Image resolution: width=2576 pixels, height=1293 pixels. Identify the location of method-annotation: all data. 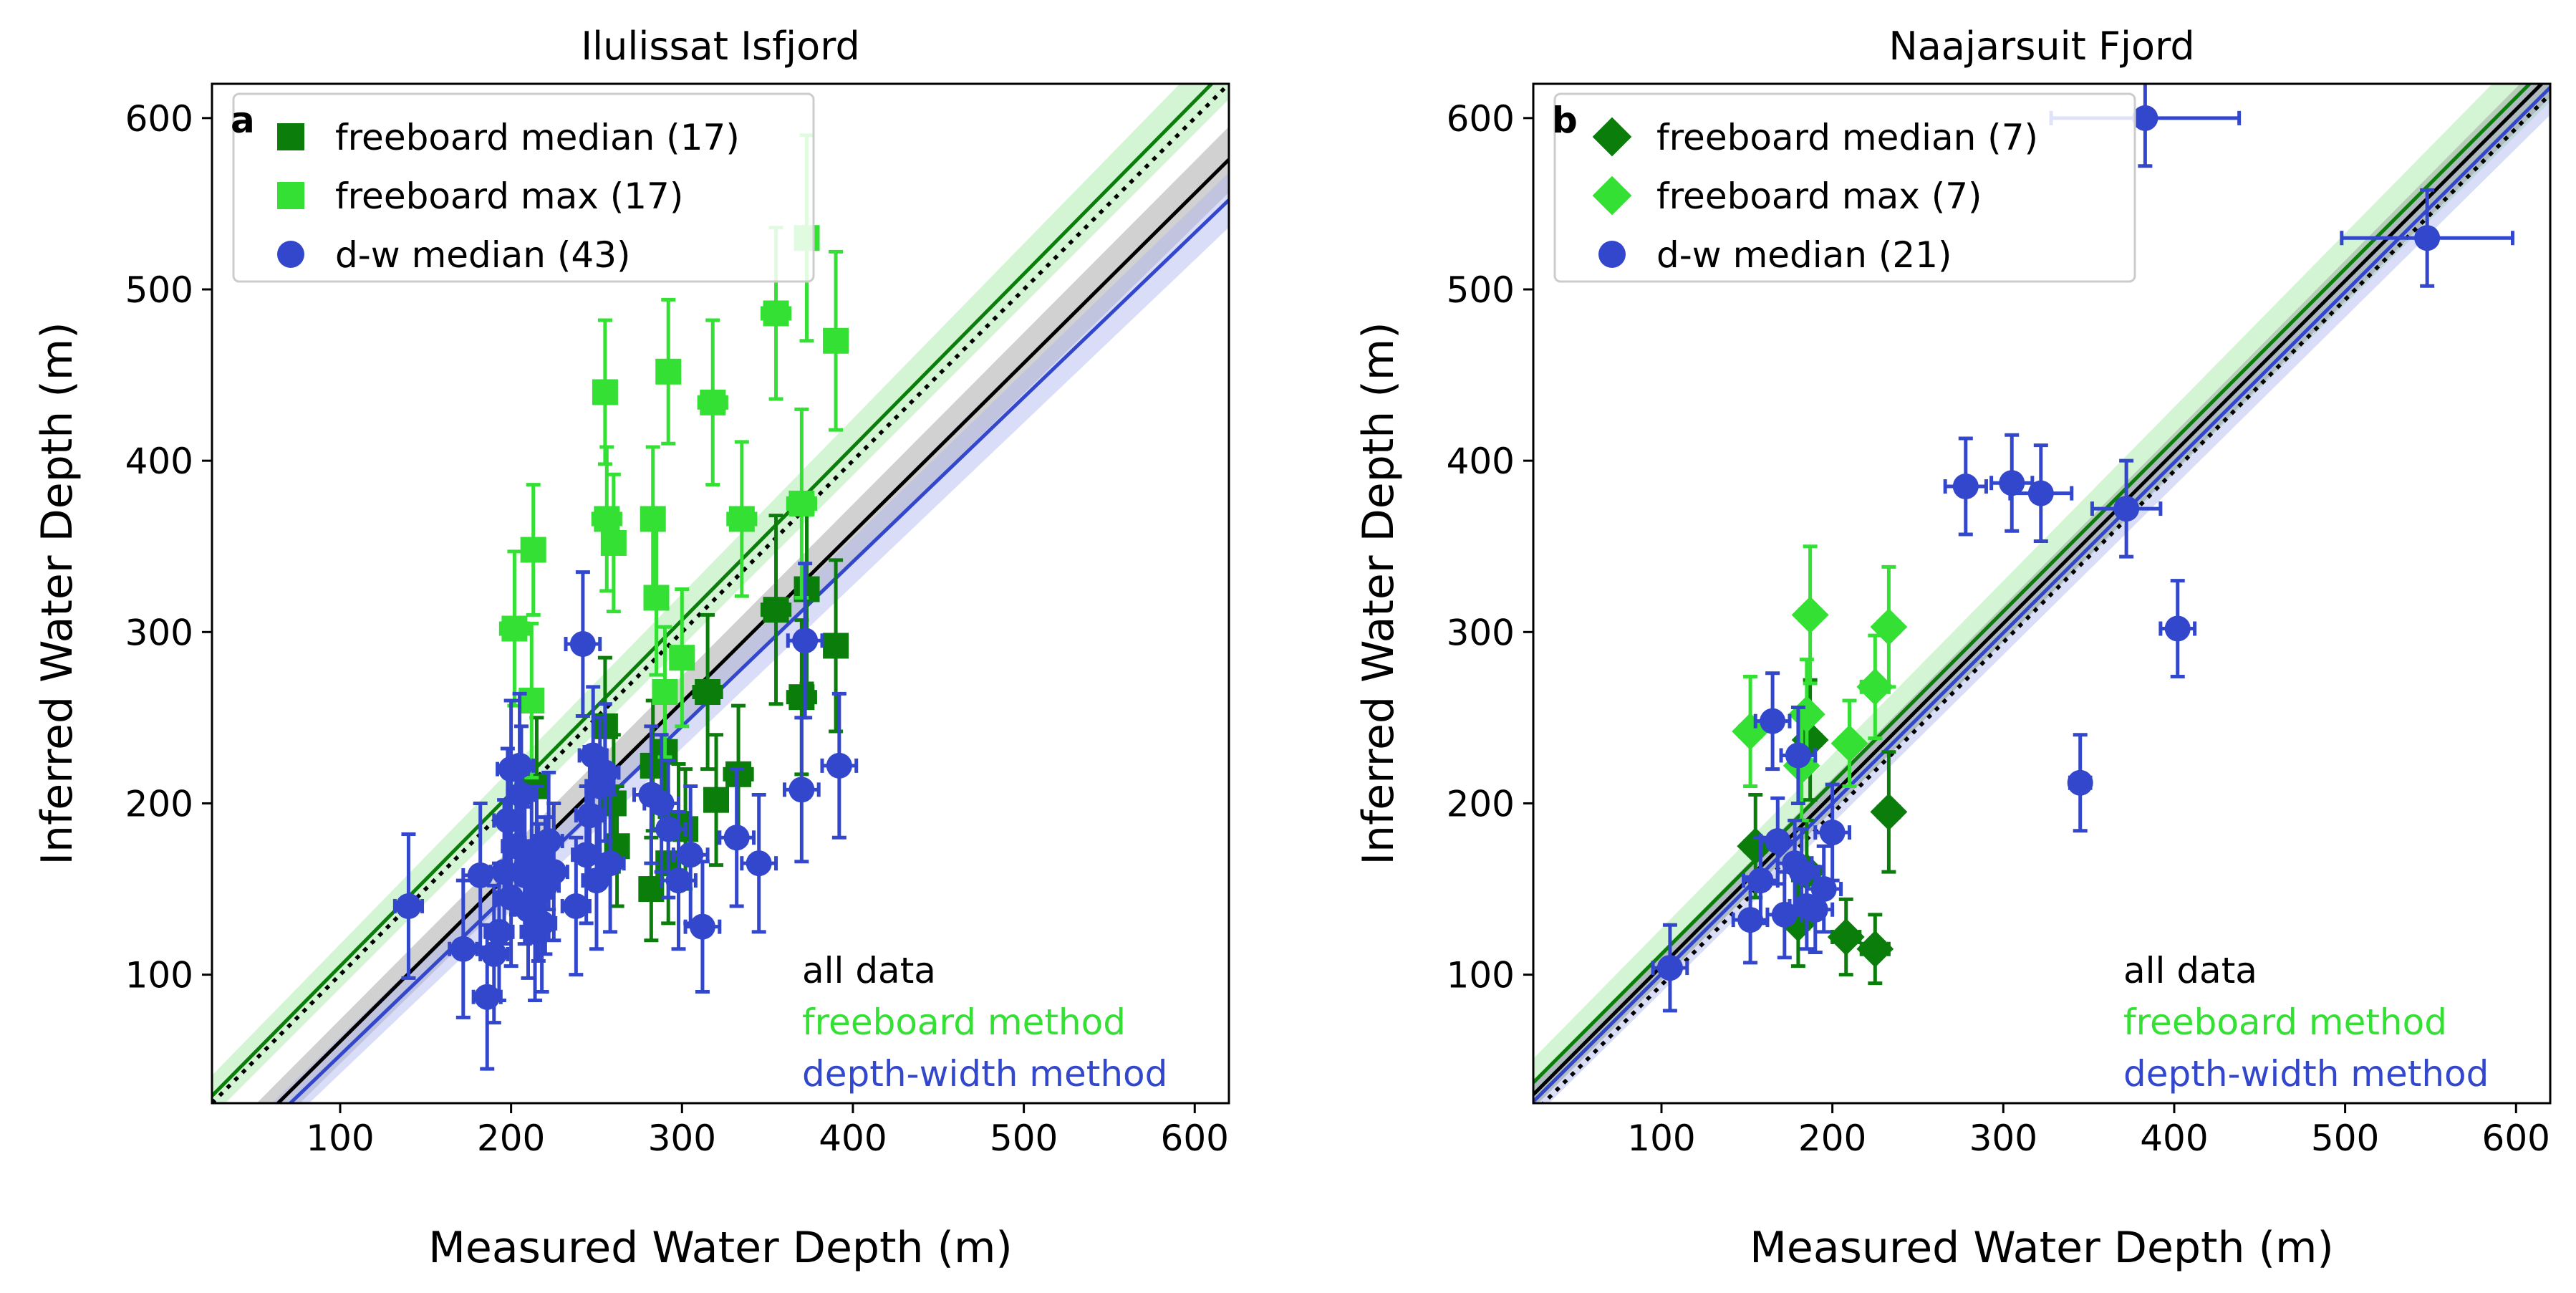
(2190, 970).